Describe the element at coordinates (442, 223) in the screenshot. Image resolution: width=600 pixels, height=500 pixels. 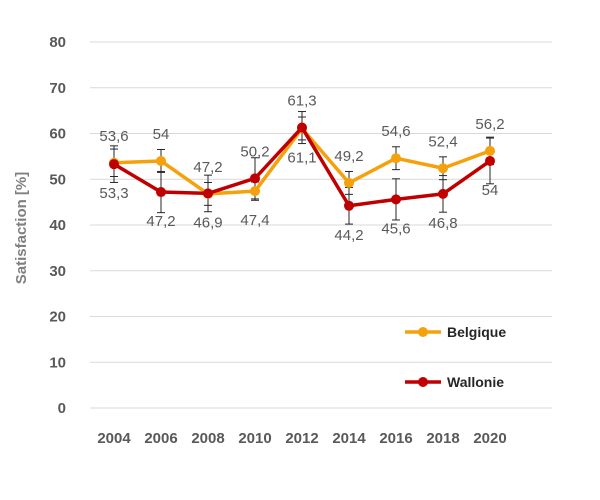
I see `data-label: 46,8` at that location.